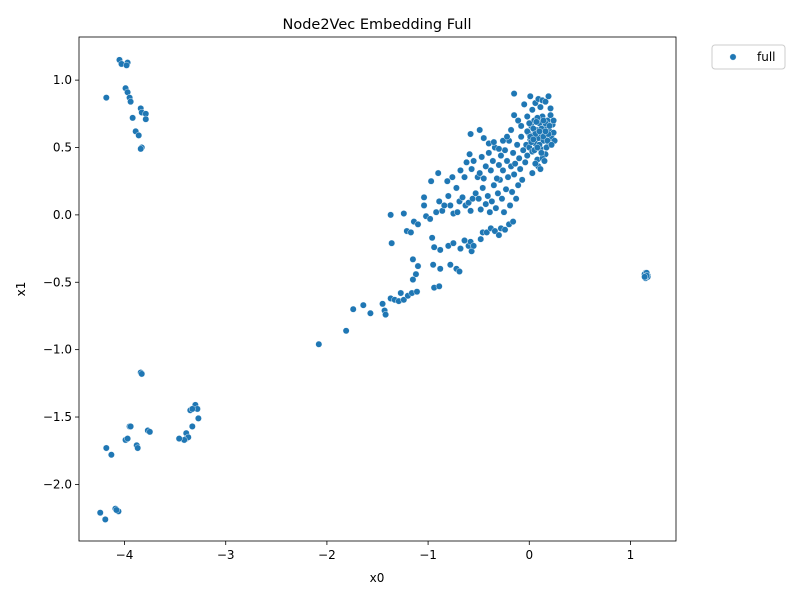 Image resolution: width=800 pixels, height=600 pixels. Describe the element at coordinates (226, 555) in the screenshot. I see `x-tick-label: −3` at that location.